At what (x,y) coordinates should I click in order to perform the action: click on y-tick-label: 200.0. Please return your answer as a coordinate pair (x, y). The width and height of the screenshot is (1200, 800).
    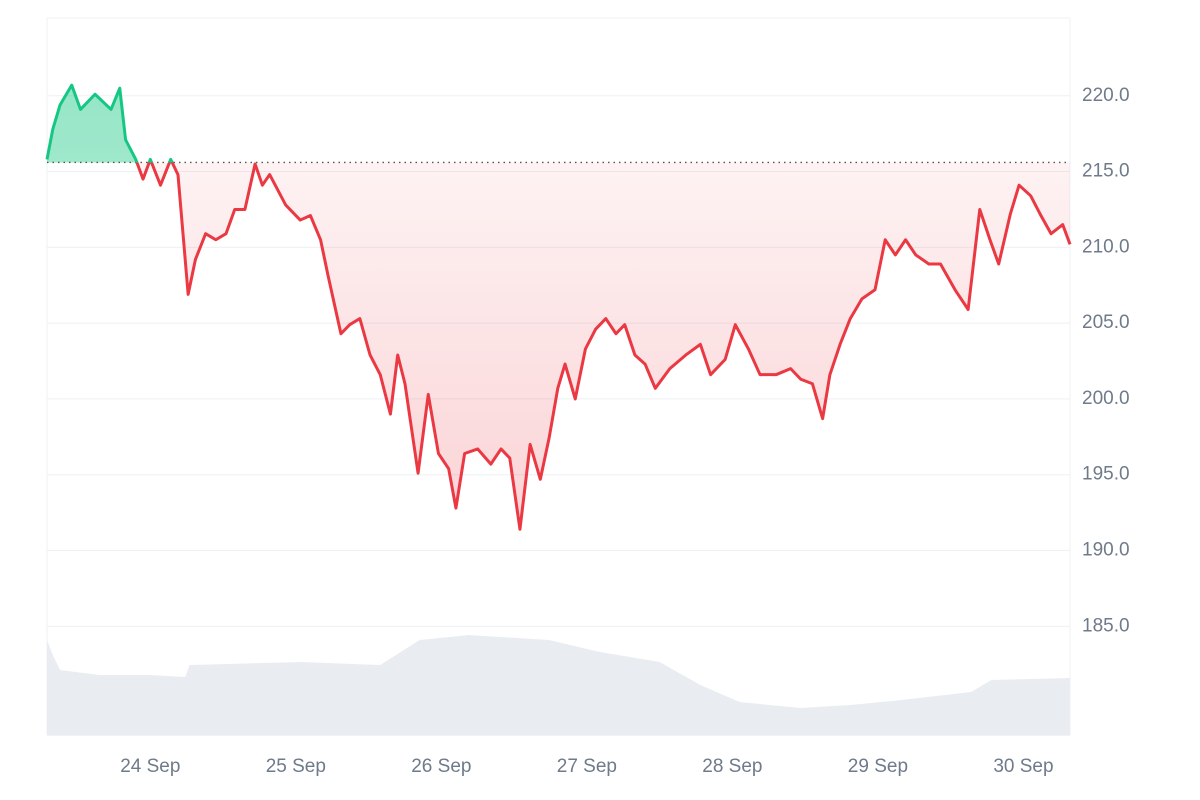
    Looking at the image, I should click on (1106, 398).